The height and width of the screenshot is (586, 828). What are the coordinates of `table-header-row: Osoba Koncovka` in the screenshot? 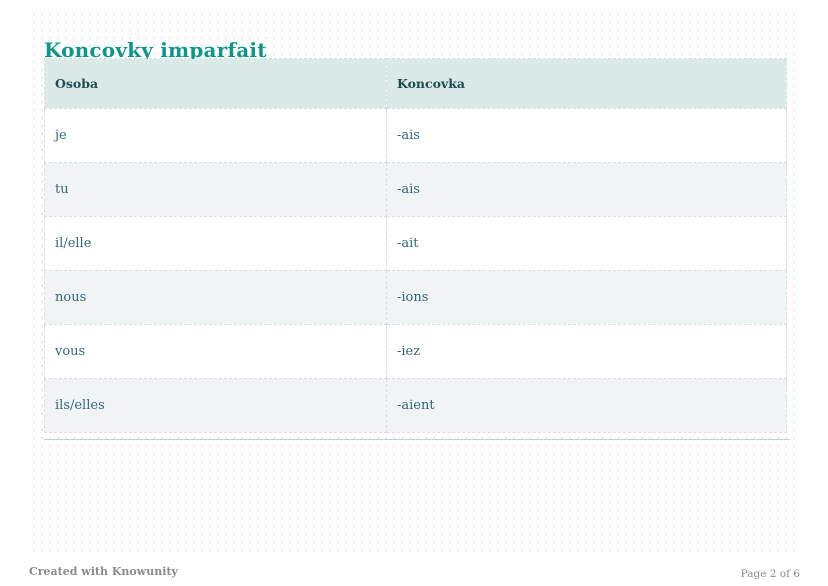 It's located at (415, 83).